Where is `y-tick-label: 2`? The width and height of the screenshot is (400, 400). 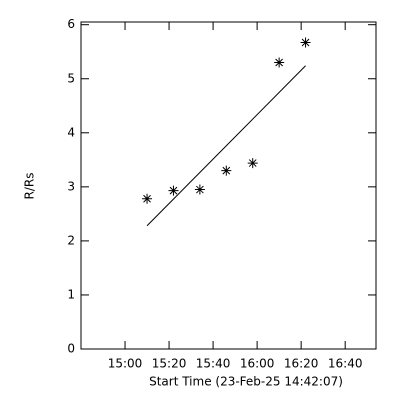 y-tick-label: 2 is located at coordinates (71, 240).